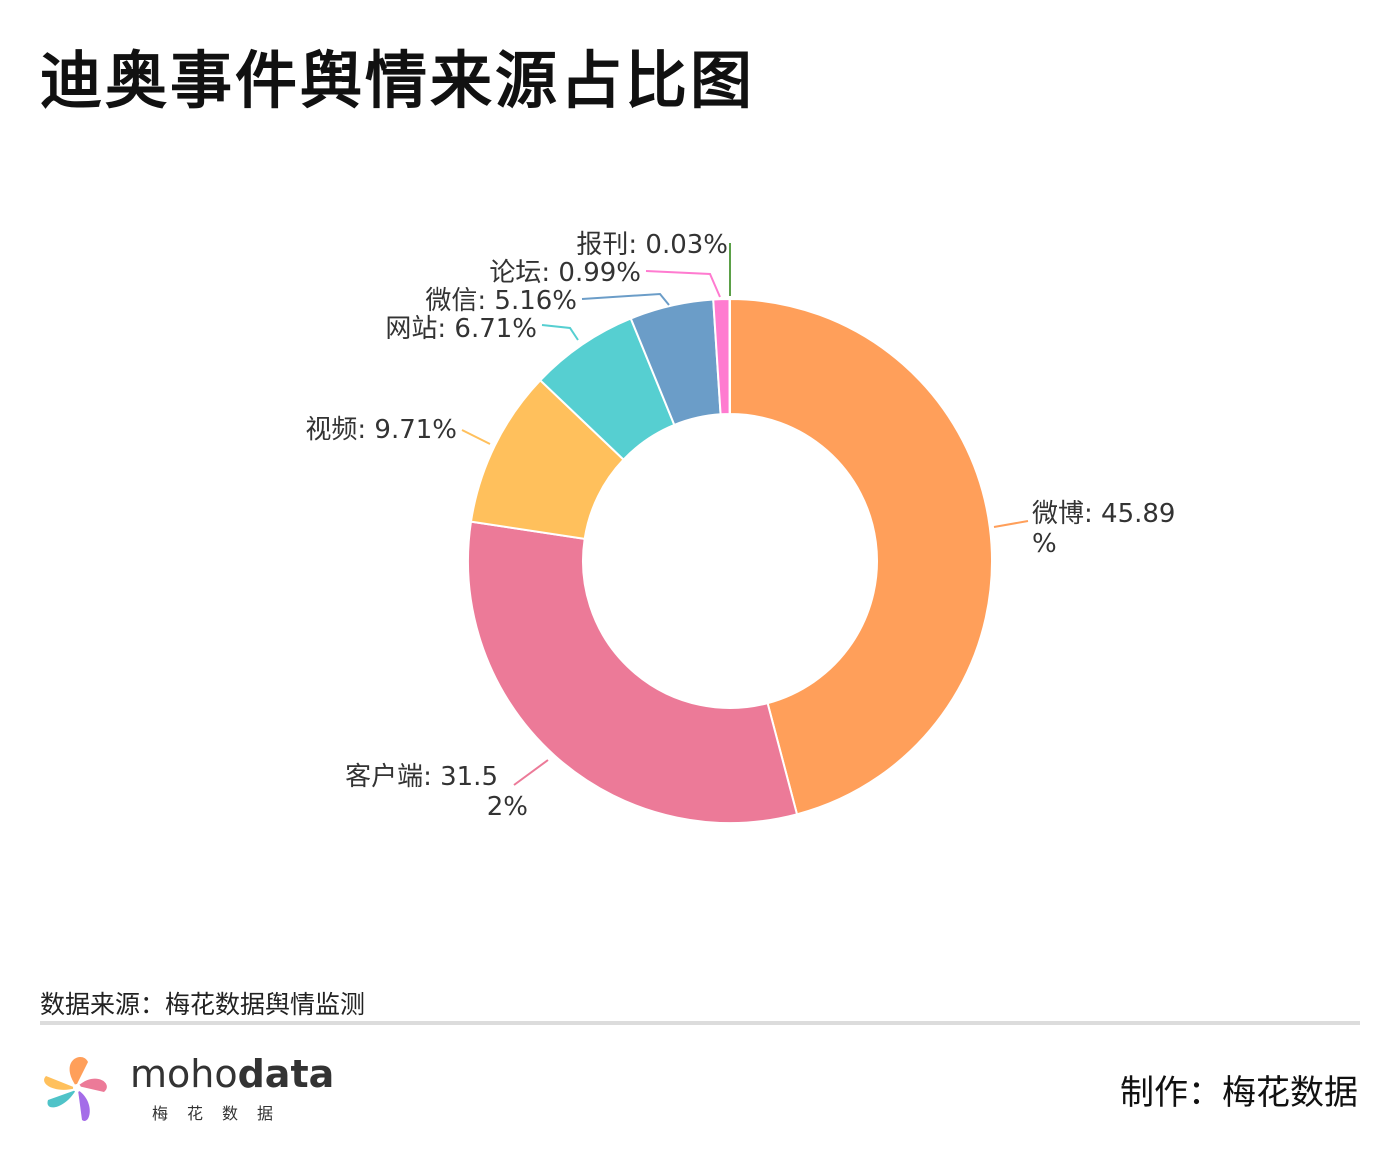 The height and width of the screenshot is (1152, 1400). What do you see at coordinates (700, 1023) in the screenshot?
I see `footer-divider` at bounding box center [700, 1023].